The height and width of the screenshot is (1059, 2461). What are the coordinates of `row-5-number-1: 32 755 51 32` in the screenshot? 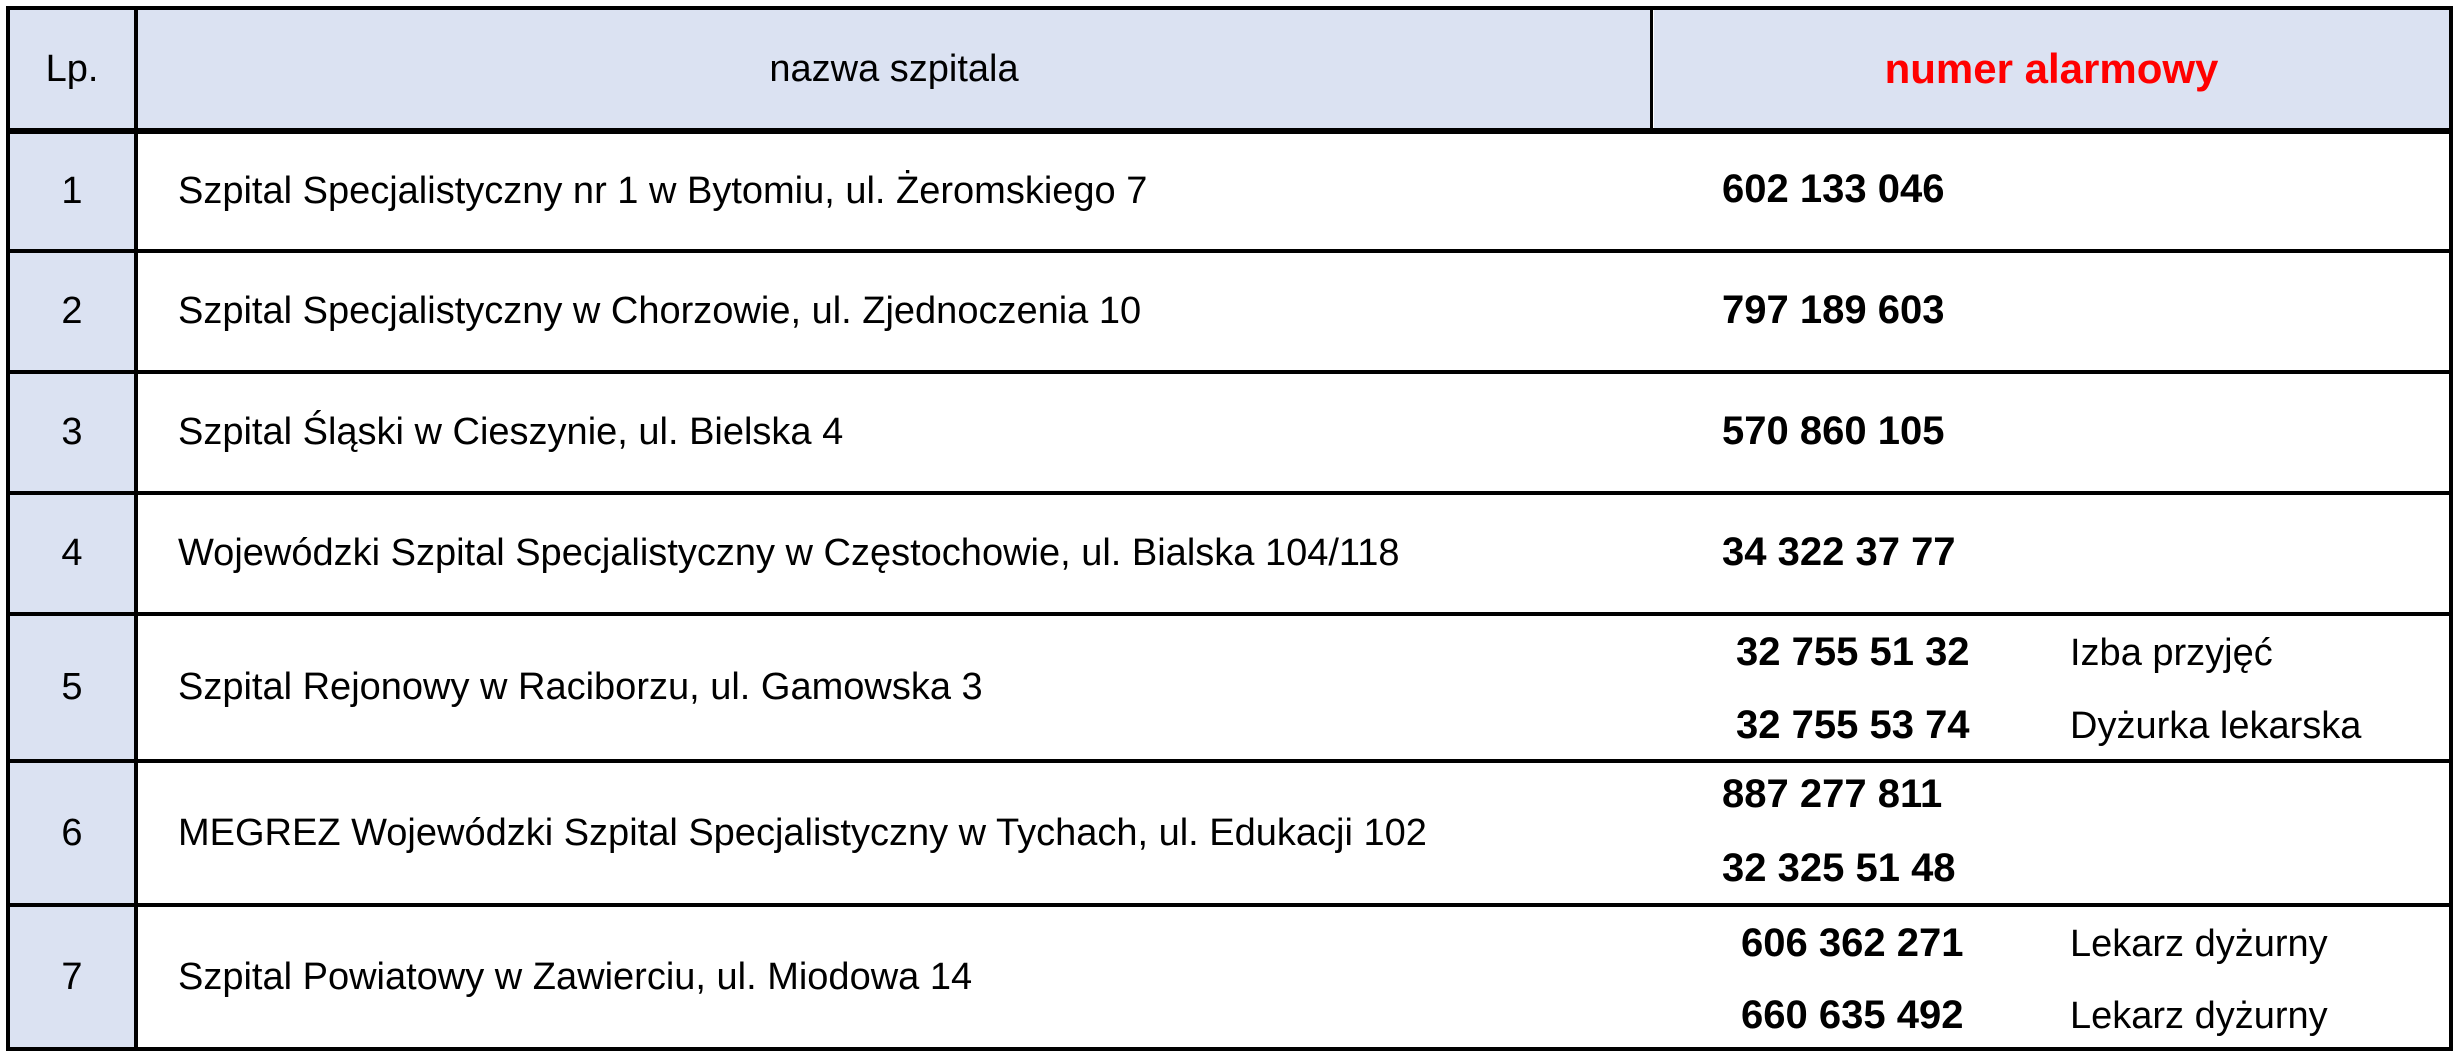 It's located at (1853, 652).